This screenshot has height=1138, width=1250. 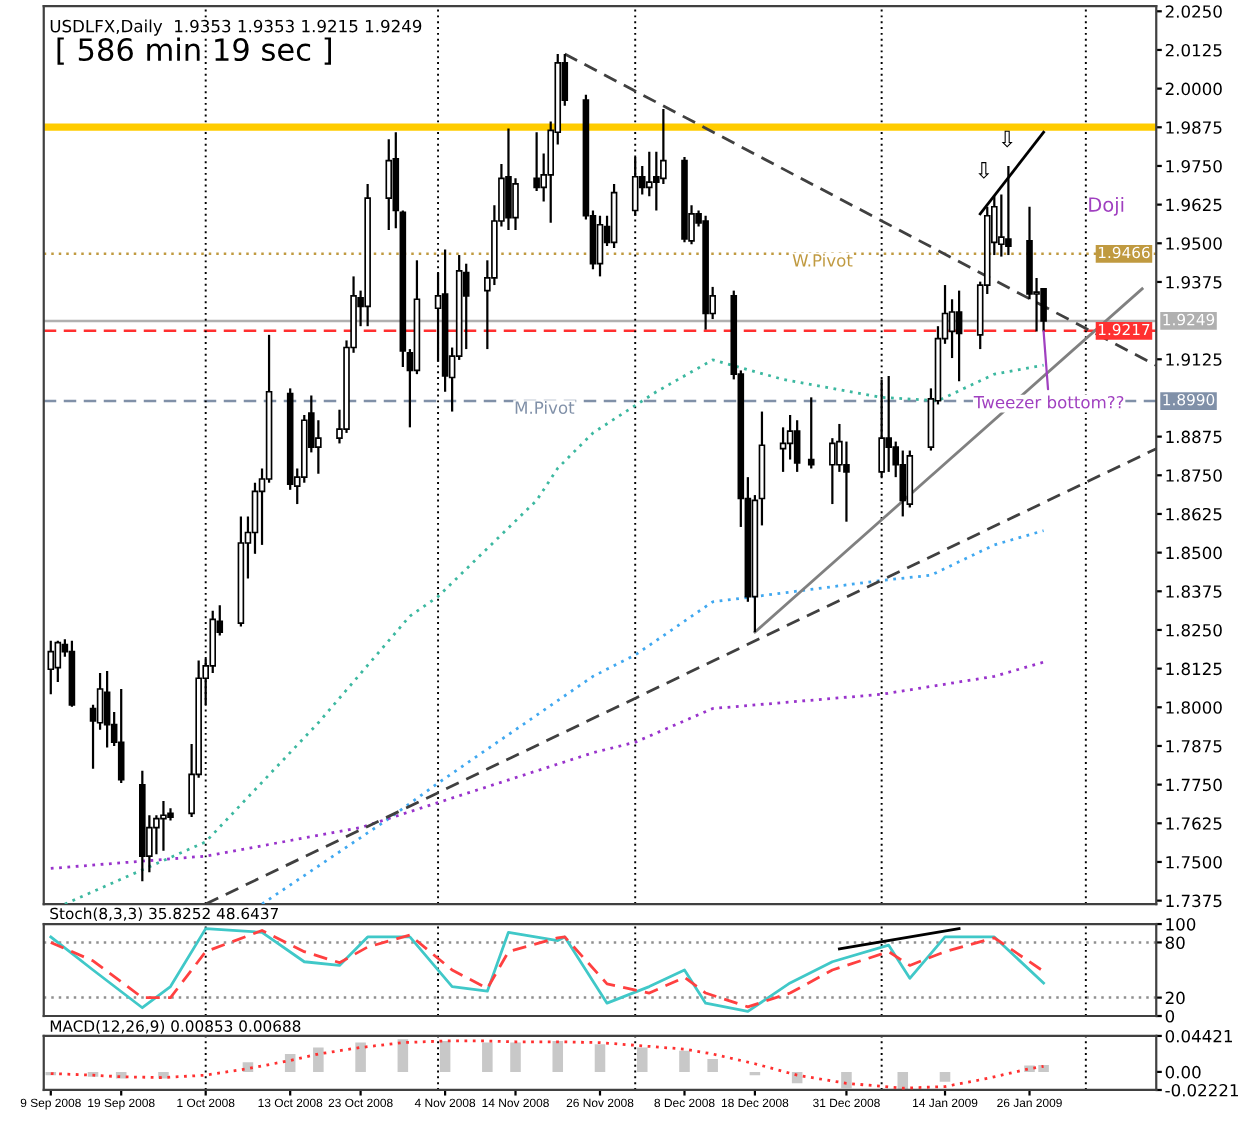 I want to click on annotation: Doji, so click(x=1106, y=206).